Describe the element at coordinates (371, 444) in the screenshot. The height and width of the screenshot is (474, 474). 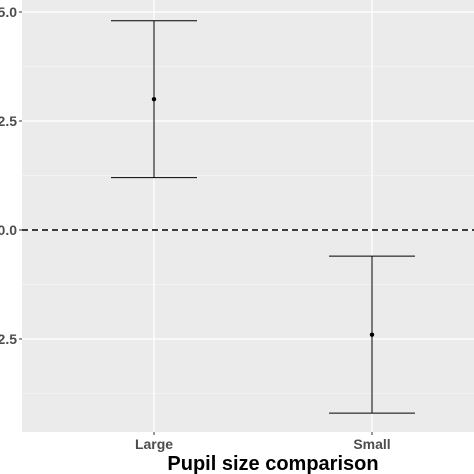
I see `x-tick-label: Small` at that location.